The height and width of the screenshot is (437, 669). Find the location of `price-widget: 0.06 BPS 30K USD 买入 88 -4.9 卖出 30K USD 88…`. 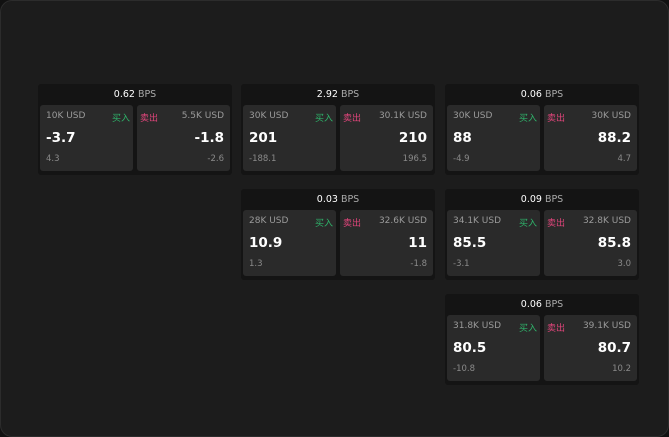

price-widget: 0.06 BPS 30K USD 买入 88 -4.9 卖出 30K USD 88… is located at coordinates (542, 129).